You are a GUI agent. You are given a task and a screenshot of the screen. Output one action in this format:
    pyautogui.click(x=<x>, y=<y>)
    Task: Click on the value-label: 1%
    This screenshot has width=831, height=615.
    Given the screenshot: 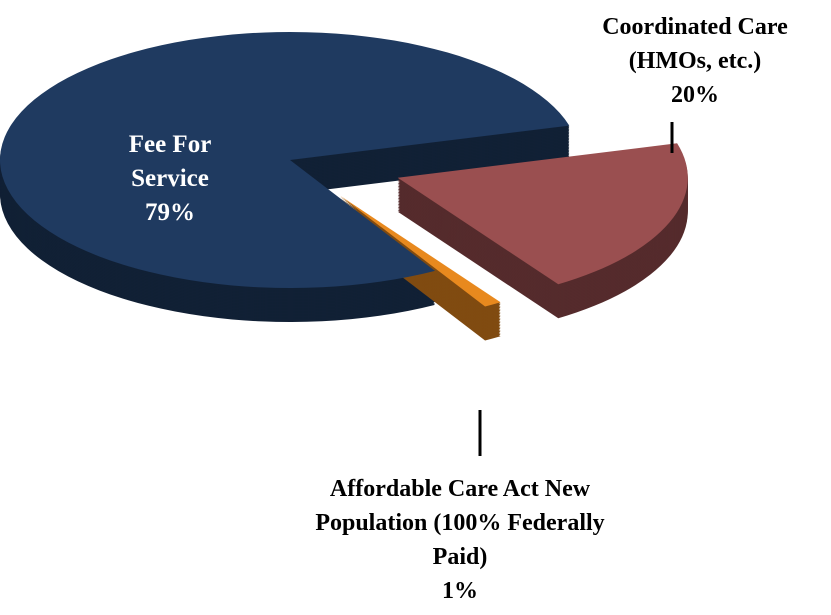 What is the action you would take?
    pyautogui.click(x=460, y=591)
    